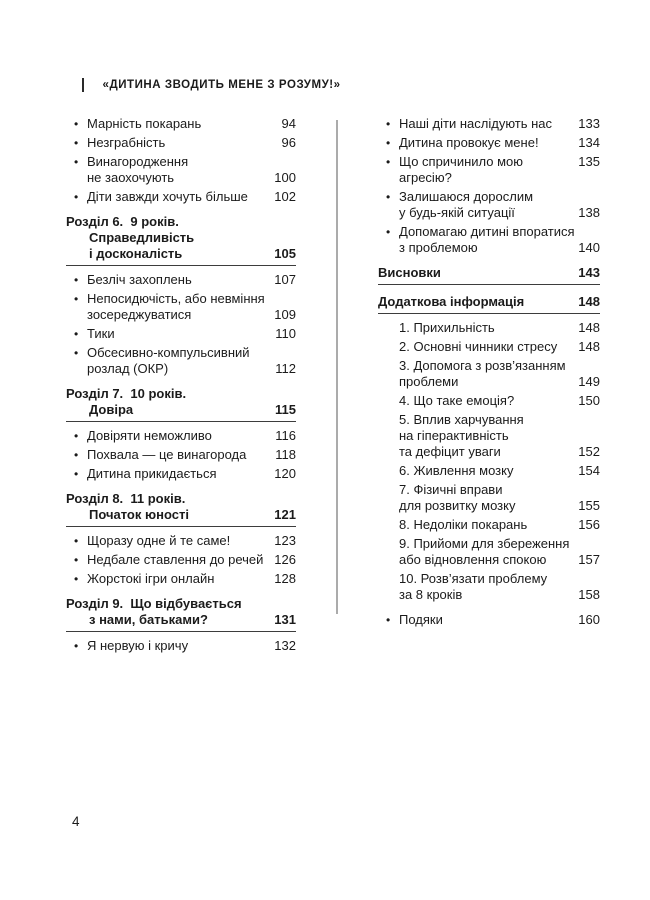 The image size is (650, 900). What do you see at coordinates (191, 124) in the screenshot?
I see `toc-entry-line: Марність покарань 94` at bounding box center [191, 124].